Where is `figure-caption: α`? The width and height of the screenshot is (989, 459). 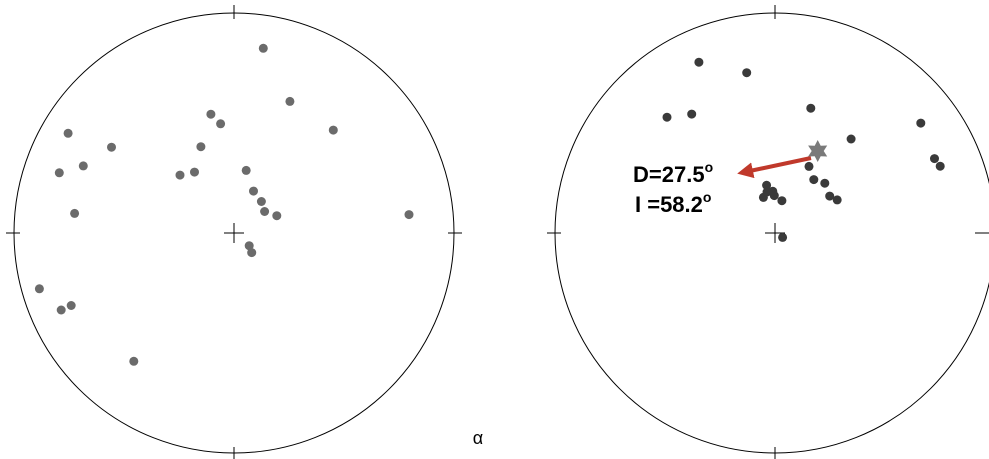 figure-caption: α is located at coordinates (478, 438).